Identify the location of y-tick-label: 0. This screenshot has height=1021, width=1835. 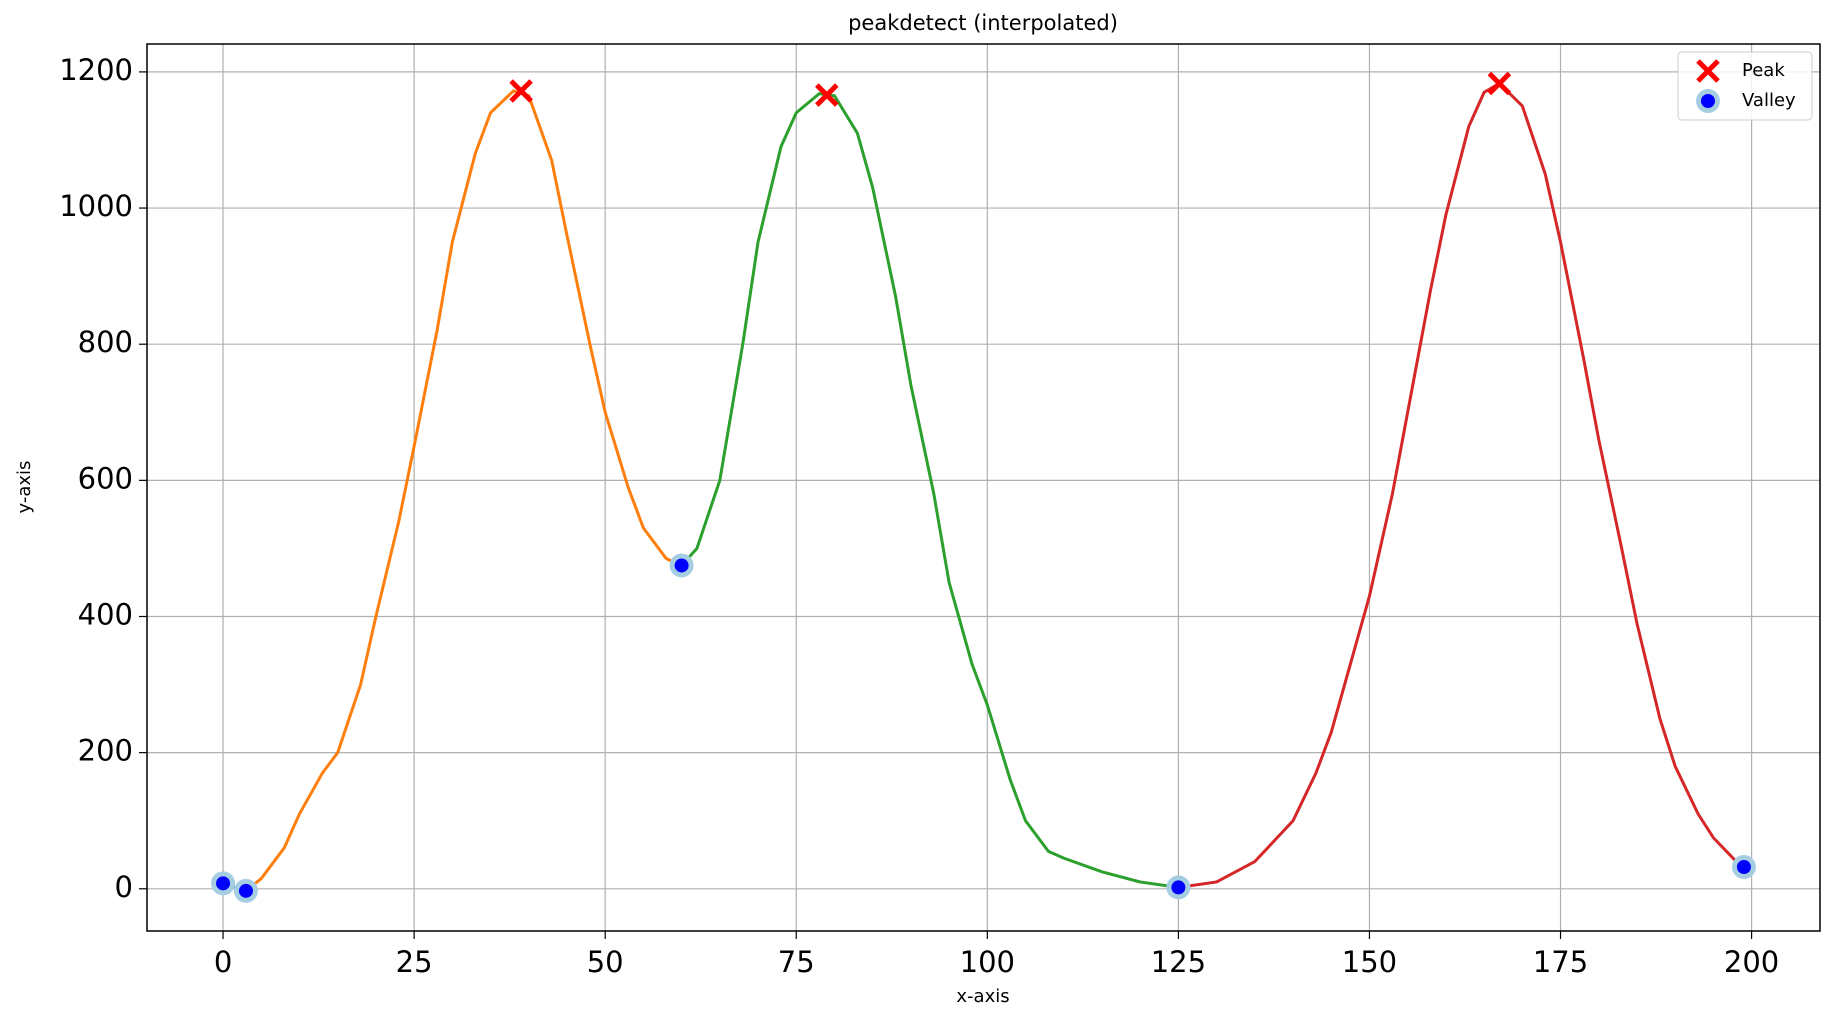
(124, 887).